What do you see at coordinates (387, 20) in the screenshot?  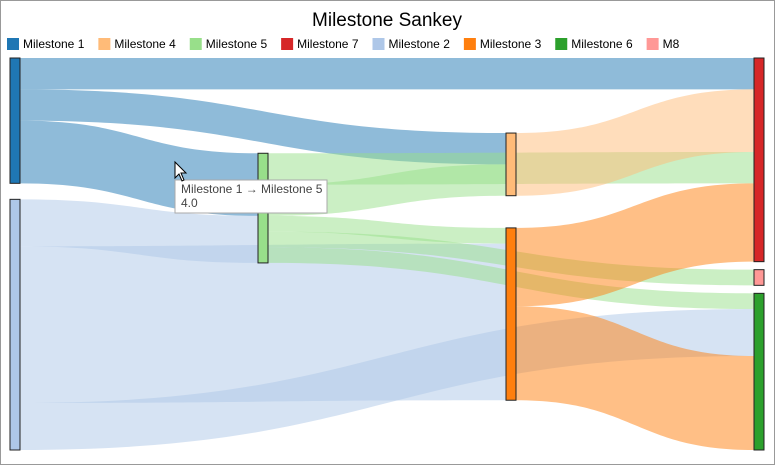 I see `chart-title: Milestone Sankey` at bounding box center [387, 20].